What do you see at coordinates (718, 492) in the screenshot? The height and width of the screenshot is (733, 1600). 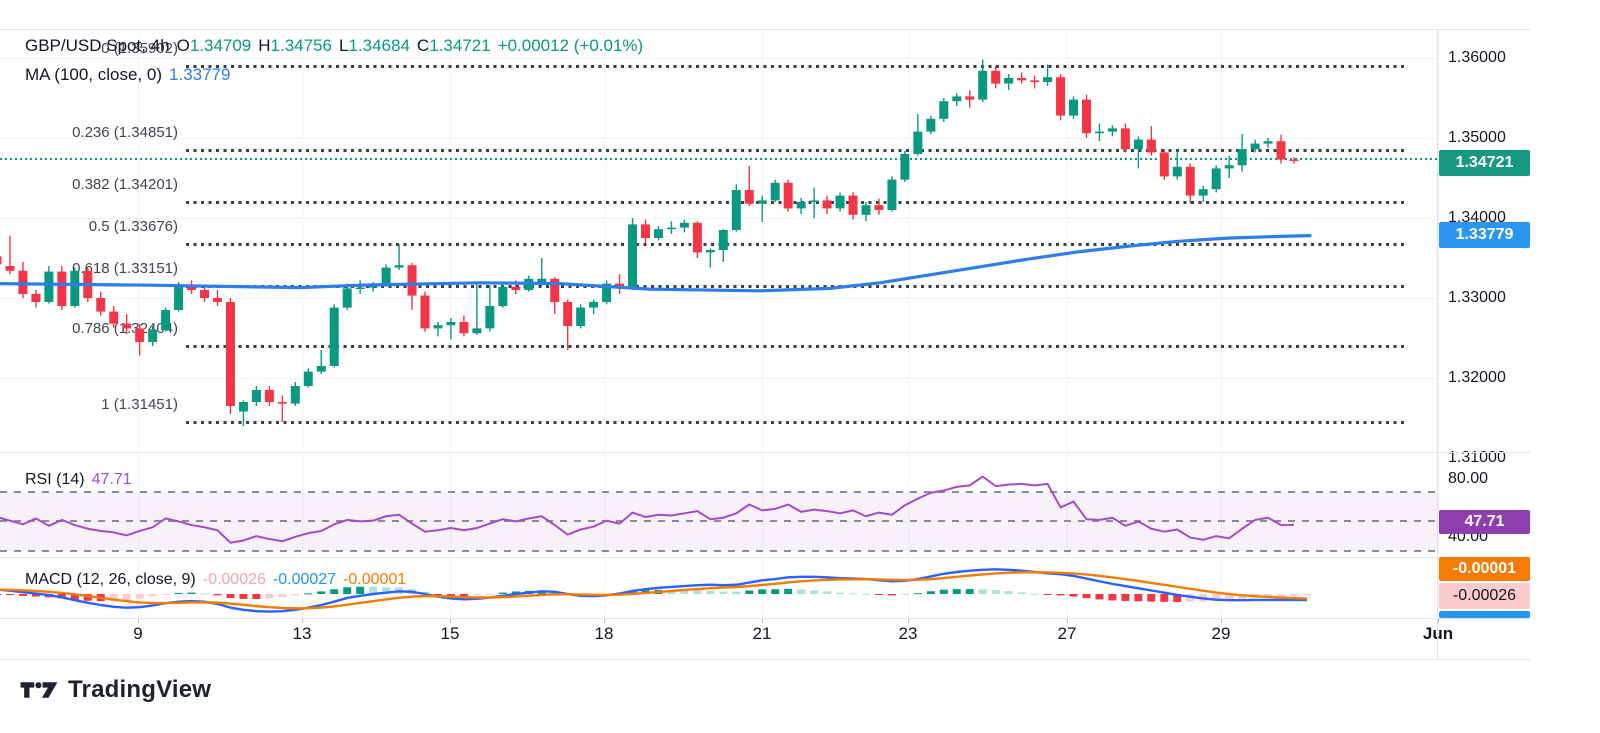 I see `rsi-upper-dashed-line` at bounding box center [718, 492].